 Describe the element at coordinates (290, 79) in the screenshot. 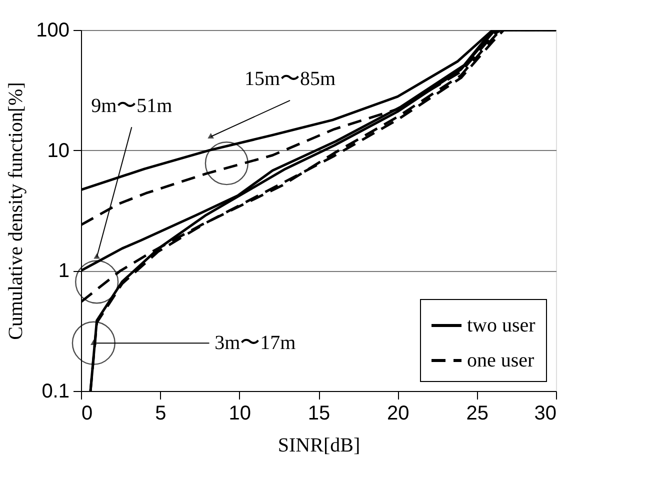

I see `annotation: 15m〜85m` at that location.